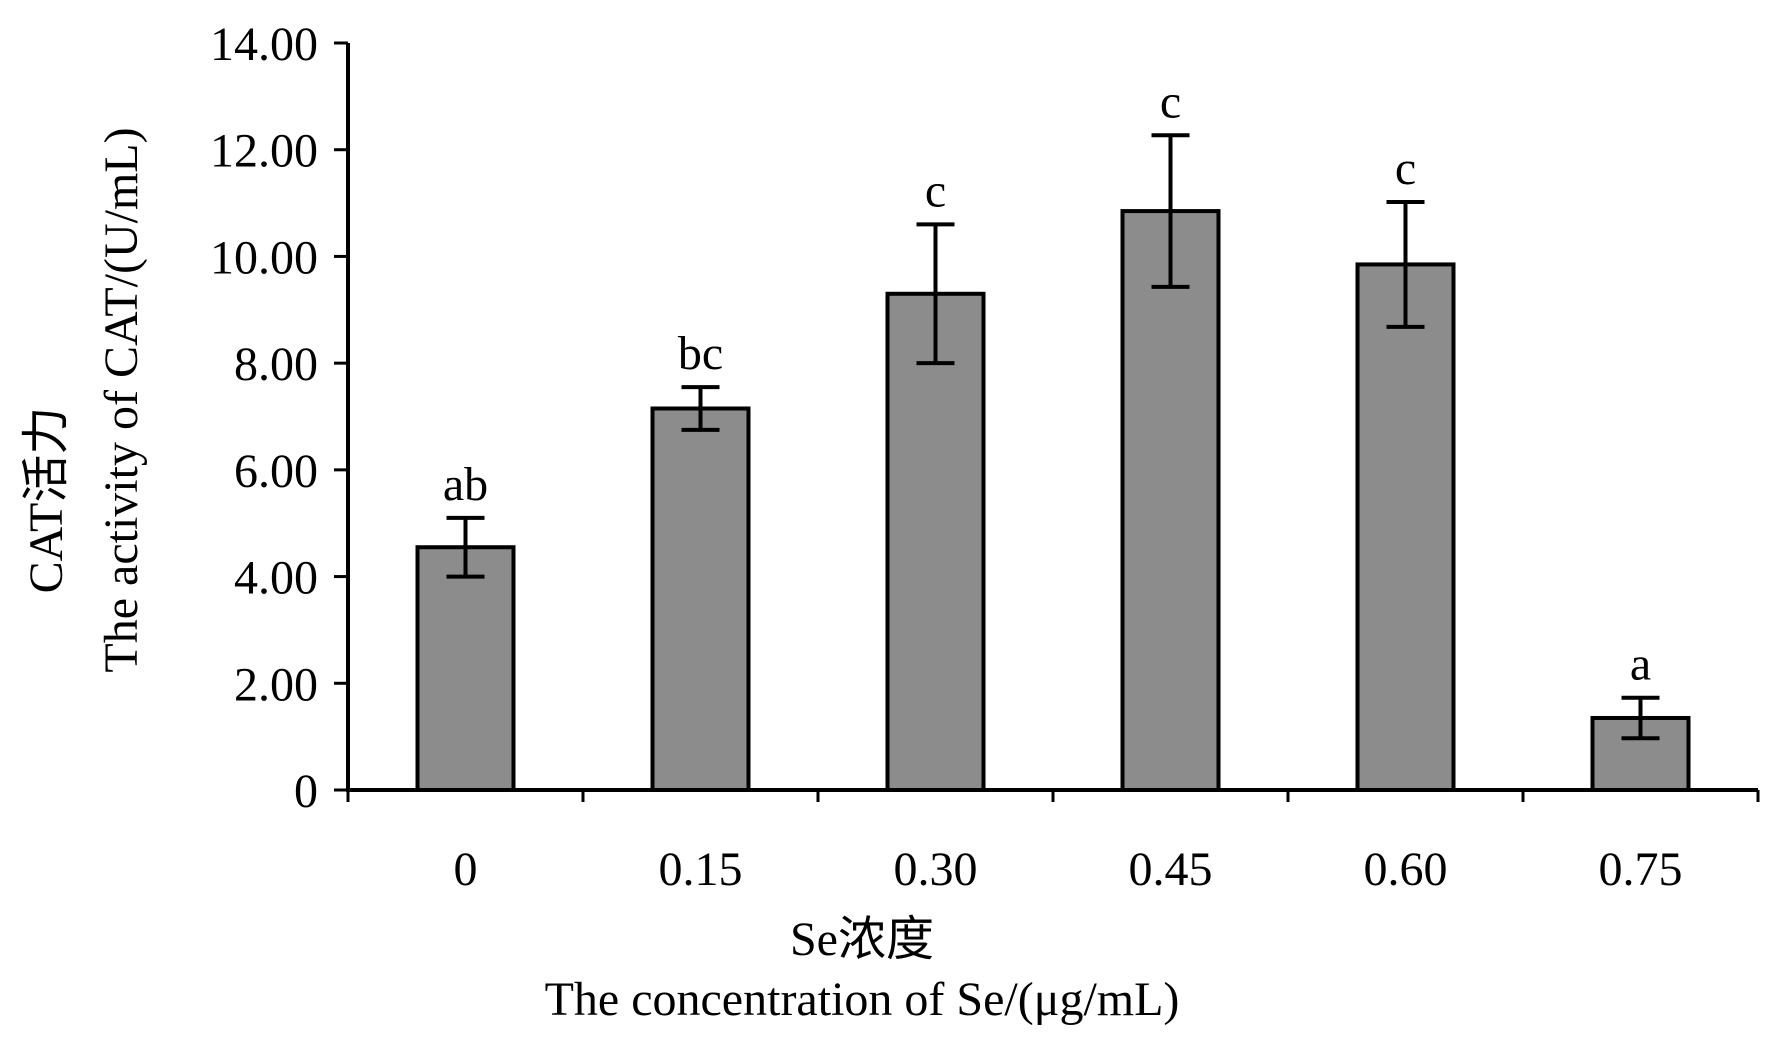  What do you see at coordinates (1406, 869) in the screenshot?
I see `x-tick-label-4: 0.60` at bounding box center [1406, 869].